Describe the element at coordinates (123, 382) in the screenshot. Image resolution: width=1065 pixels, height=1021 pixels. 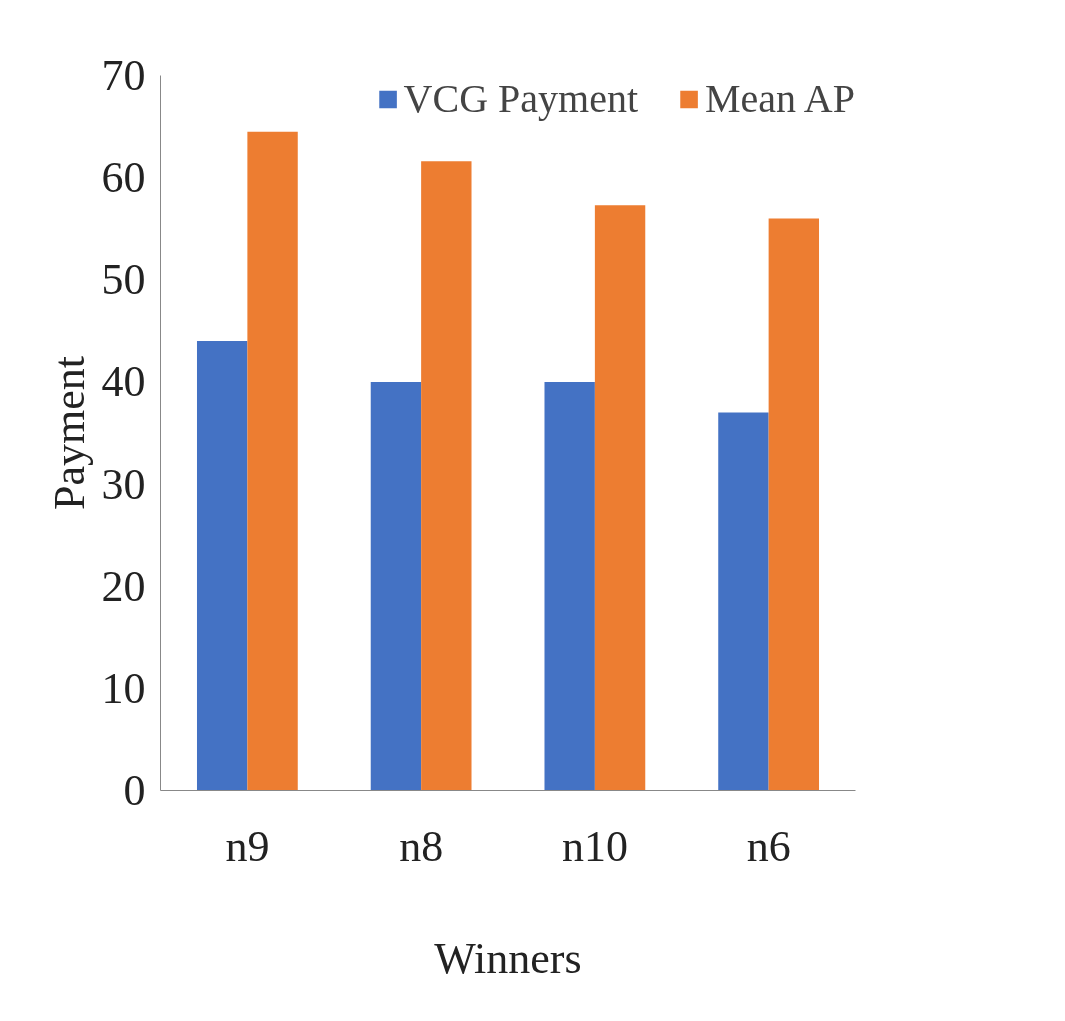
I see `y-tick-label: 40` at that location.